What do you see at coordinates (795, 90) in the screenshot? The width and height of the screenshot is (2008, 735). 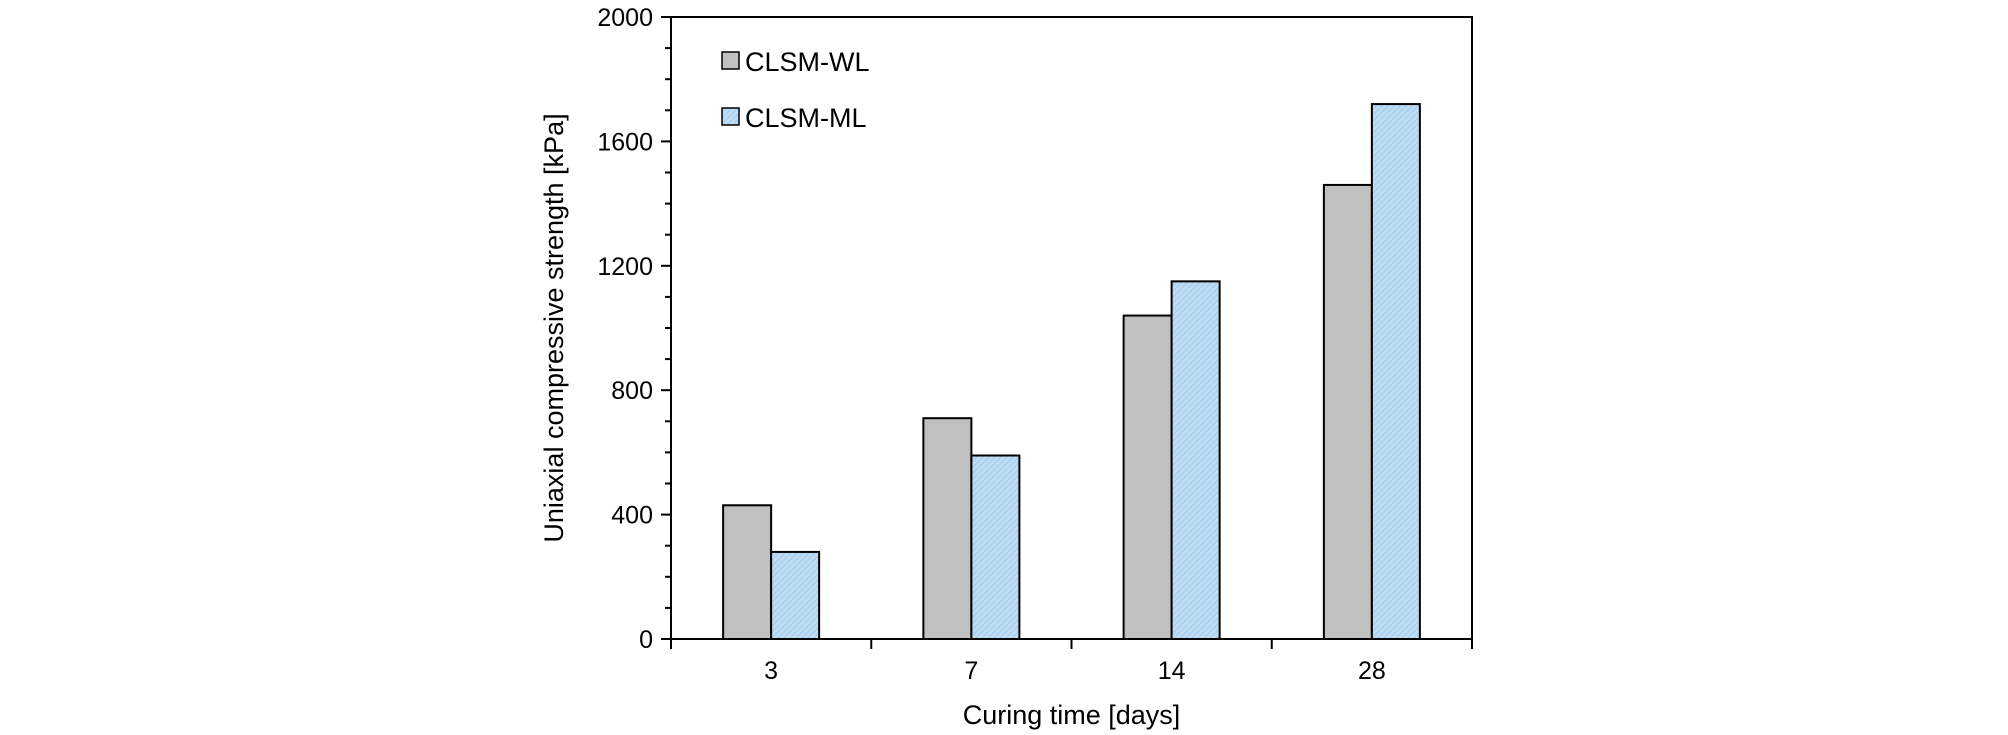 I see `legend: CLSM-WL CLSM-ML` at bounding box center [795, 90].